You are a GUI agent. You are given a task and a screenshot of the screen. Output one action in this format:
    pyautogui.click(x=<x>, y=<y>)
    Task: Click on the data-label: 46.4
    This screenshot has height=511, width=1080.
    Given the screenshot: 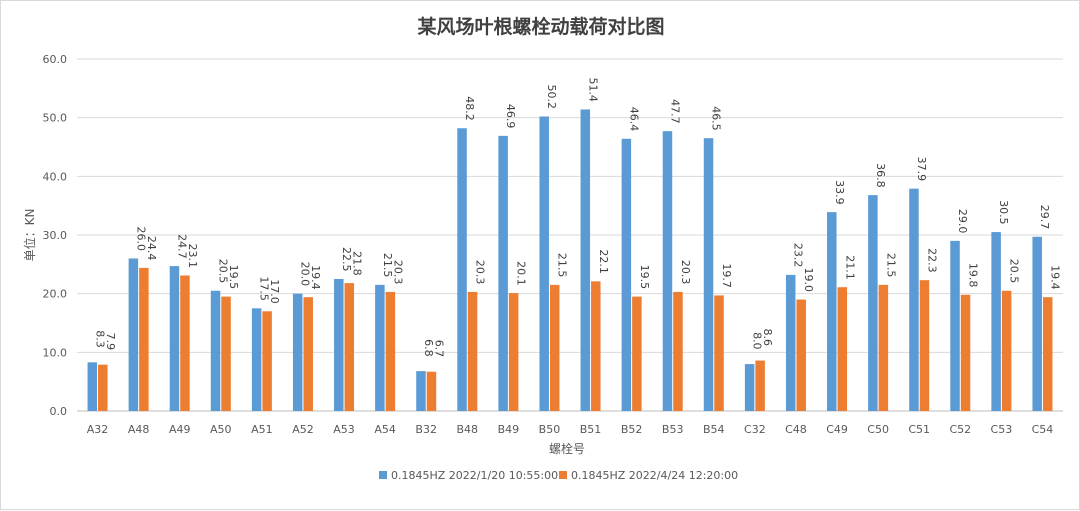 What is the action you would take?
    pyautogui.click(x=633, y=119)
    